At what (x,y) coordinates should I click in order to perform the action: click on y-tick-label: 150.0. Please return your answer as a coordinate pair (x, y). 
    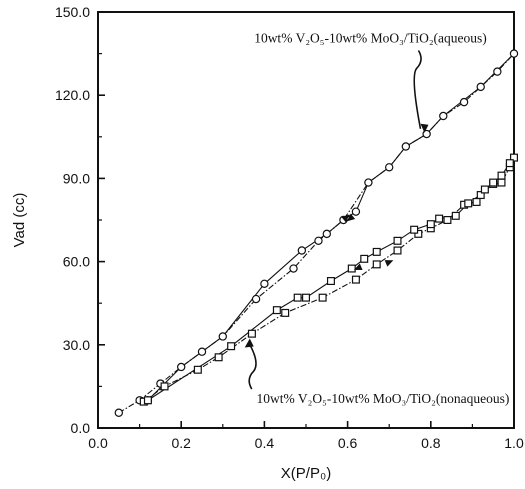
    Looking at the image, I should click on (72, 12).